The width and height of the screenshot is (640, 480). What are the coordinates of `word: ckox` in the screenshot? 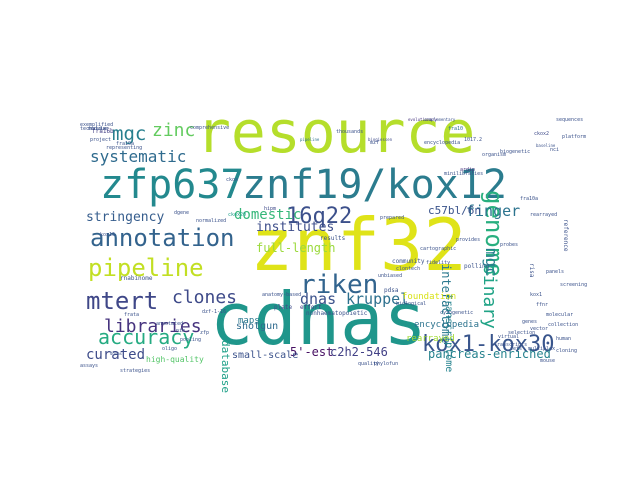 It's located at (232, 180).